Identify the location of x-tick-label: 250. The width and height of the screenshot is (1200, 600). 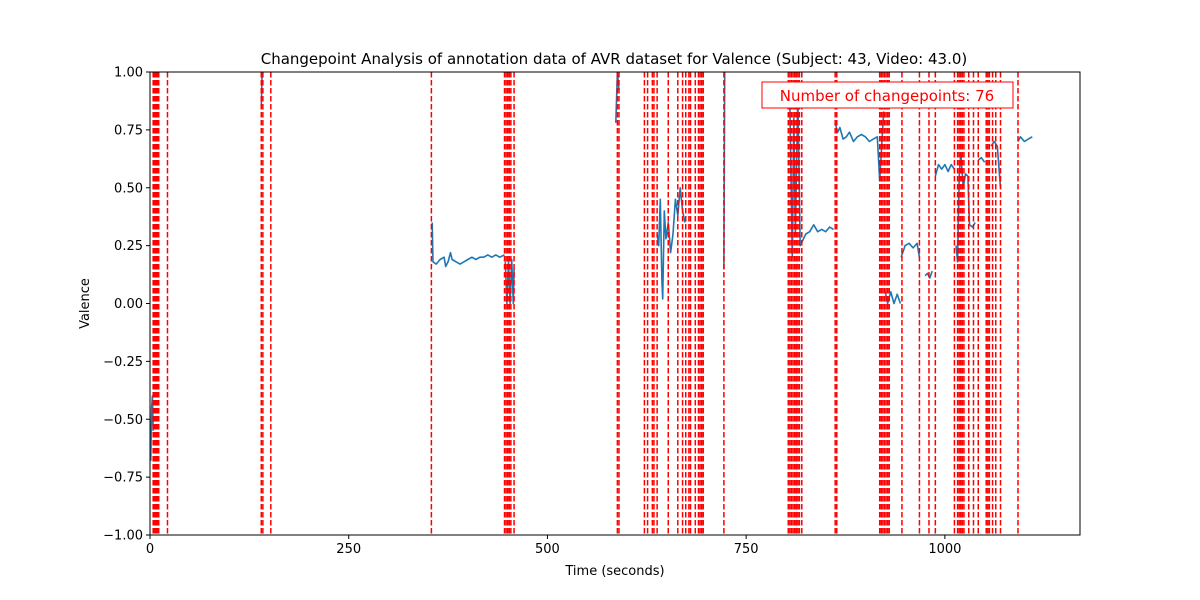
(348, 549).